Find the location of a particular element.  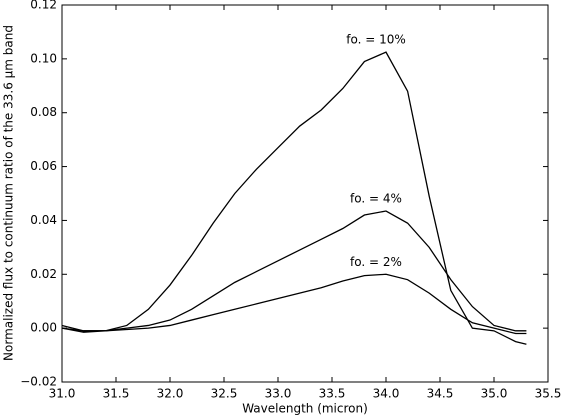

y-tick-label: 0.00 is located at coordinates (43, 328).